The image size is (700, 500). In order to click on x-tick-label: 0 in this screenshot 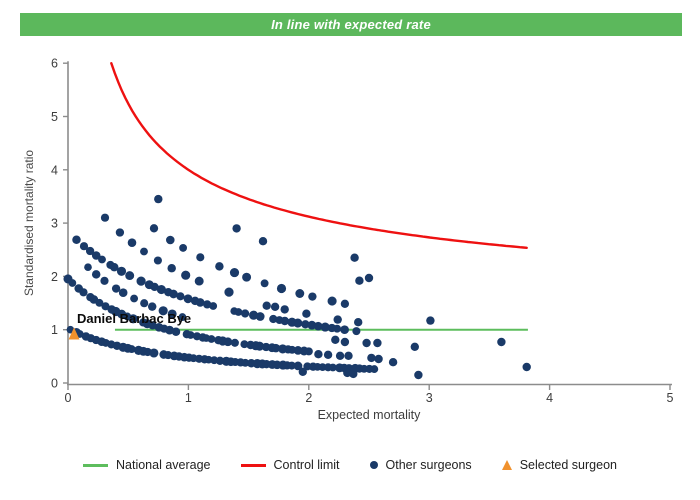, I will do `click(68, 398)`.